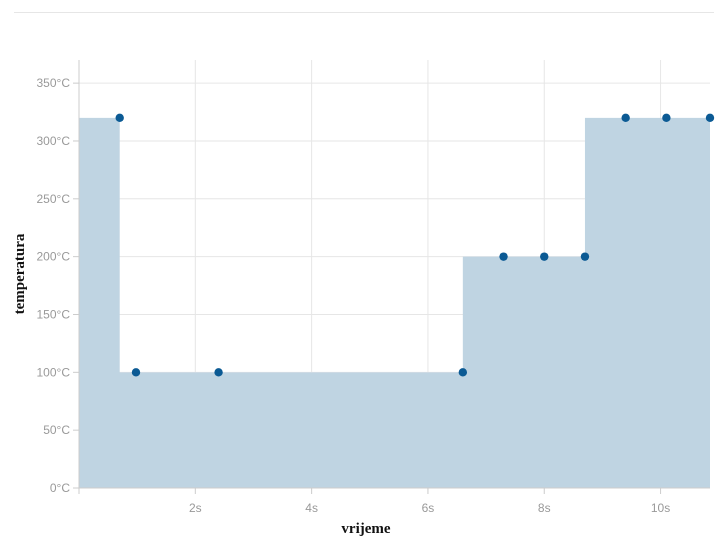 The width and height of the screenshot is (726, 536). I want to click on top-divider, so click(364, 12).